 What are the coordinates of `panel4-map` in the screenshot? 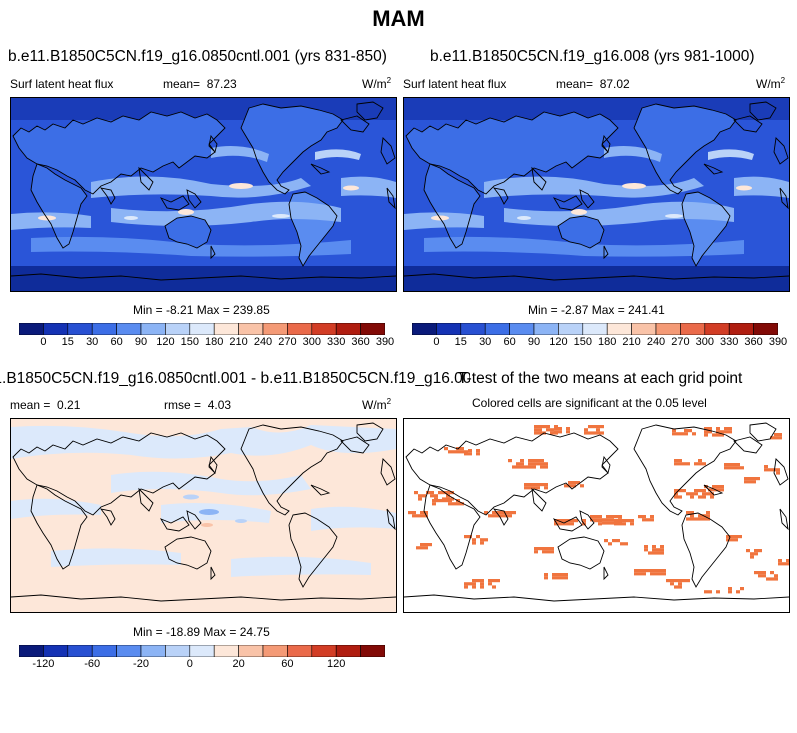 It's located at (596, 515).